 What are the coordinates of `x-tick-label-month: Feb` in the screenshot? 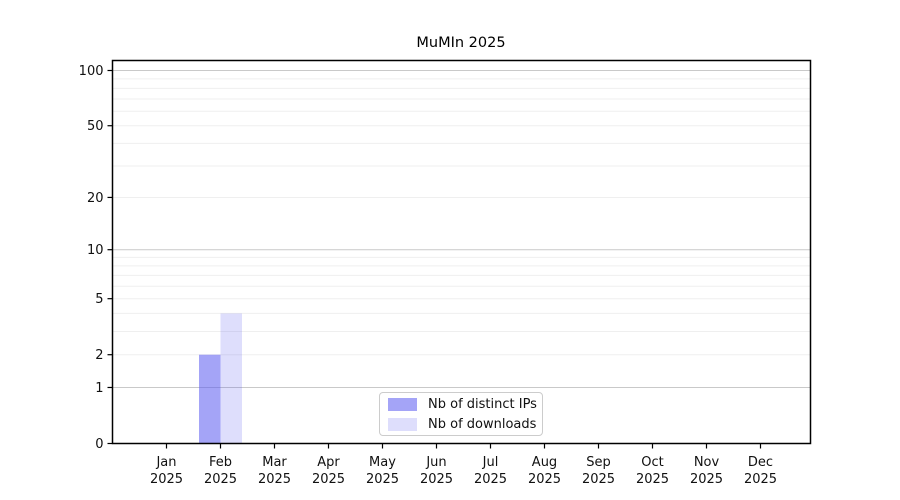 It's located at (220, 462).